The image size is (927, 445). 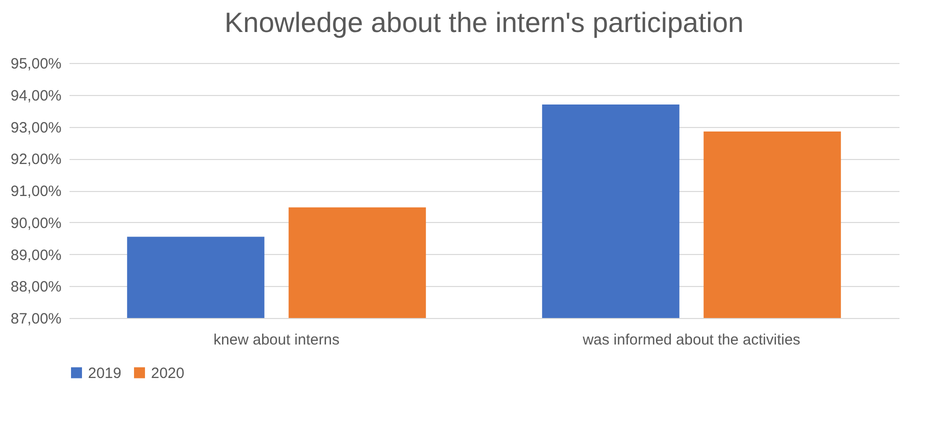 What do you see at coordinates (36, 287) in the screenshot?
I see `y-tick-label: 88,00%` at bounding box center [36, 287].